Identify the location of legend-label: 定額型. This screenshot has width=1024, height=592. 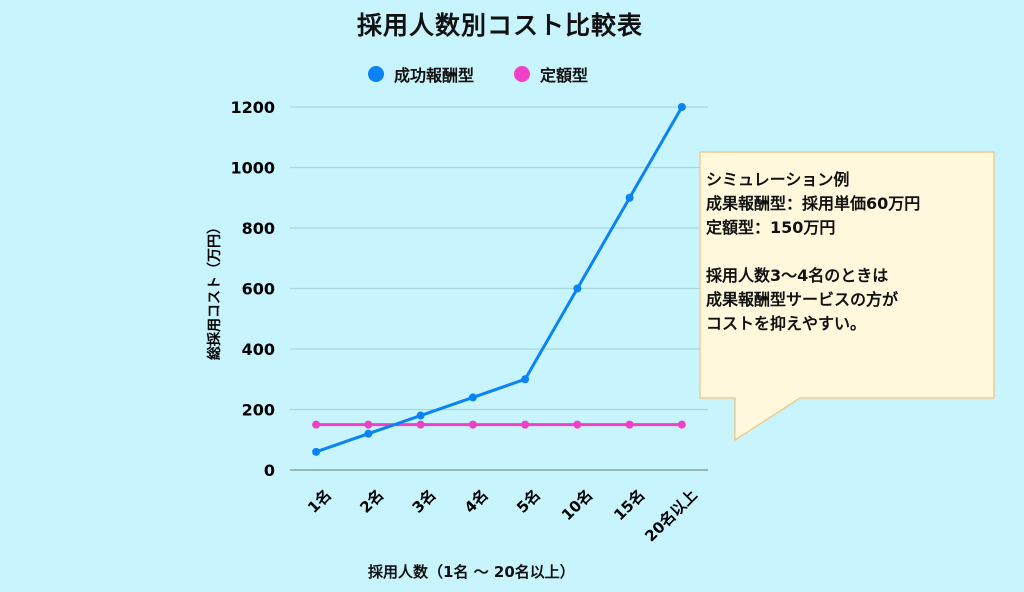
(564, 75).